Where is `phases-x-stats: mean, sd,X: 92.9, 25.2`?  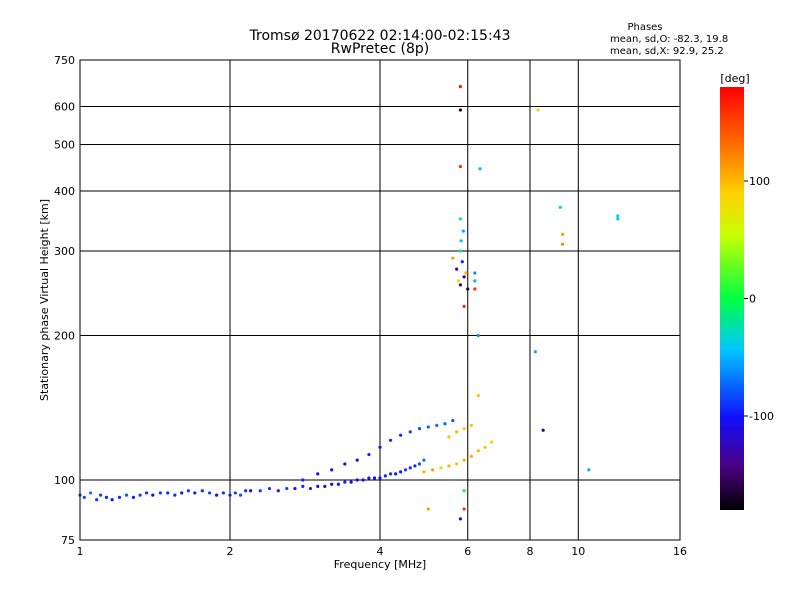
phases-x-stats: mean, sd,X: 92.9, 25.2 is located at coordinates (667, 51).